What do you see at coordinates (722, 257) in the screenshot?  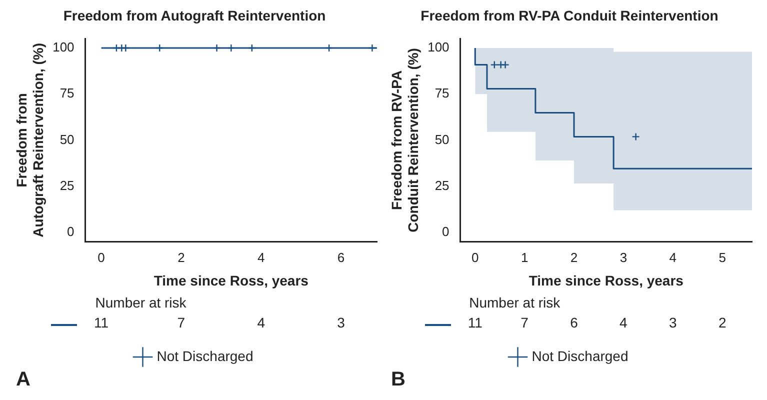 I see `x-tick-label: 5` at bounding box center [722, 257].